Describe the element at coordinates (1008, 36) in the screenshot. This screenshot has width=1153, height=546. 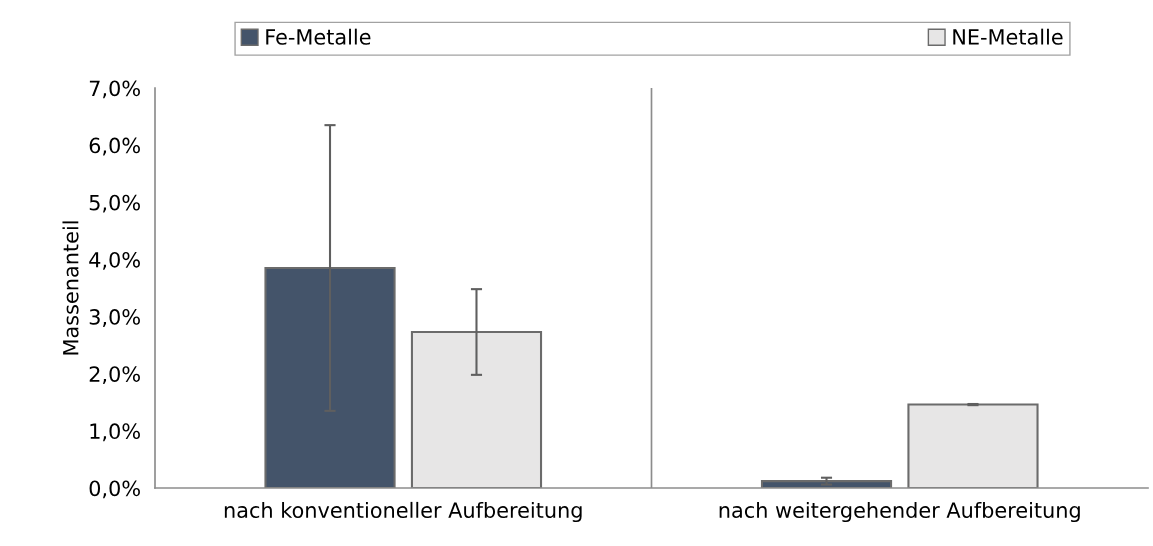
I see `legend-label: NE-Metalle` at that location.